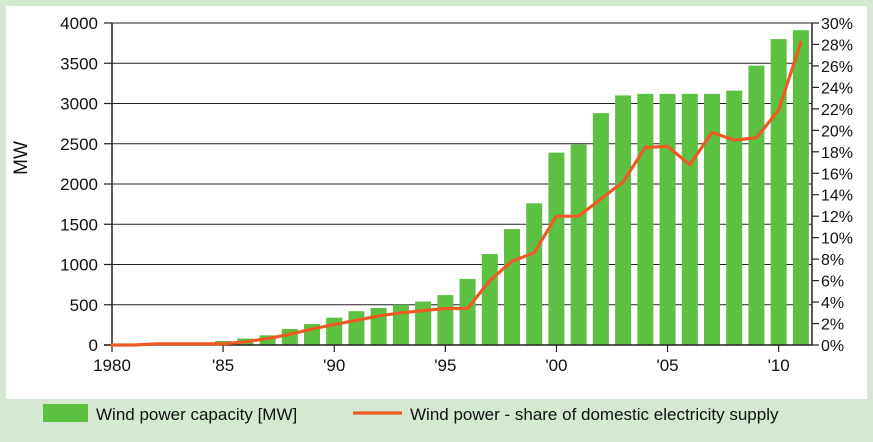 The height and width of the screenshot is (442, 873). Describe the element at coordinates (79, 265) in the screenshot. I see `y-tick-label: 1000` at that location.